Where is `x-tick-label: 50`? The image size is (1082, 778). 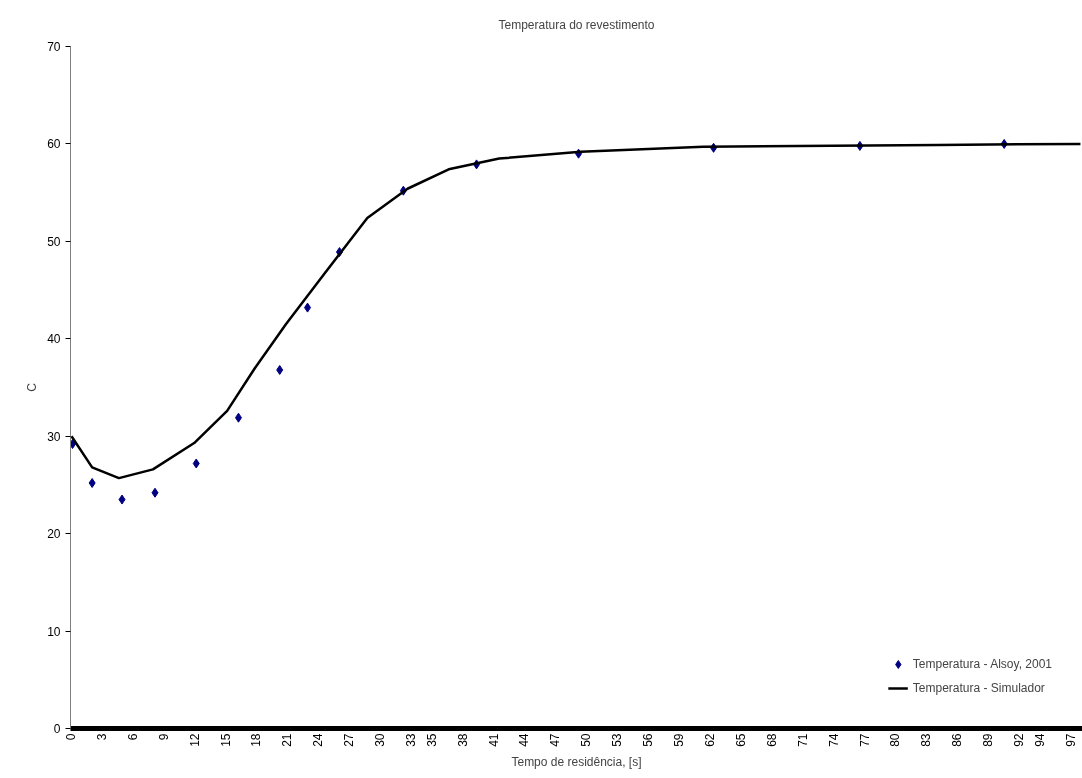
x-tick-label: 50 is located at coordinates (586, 740).